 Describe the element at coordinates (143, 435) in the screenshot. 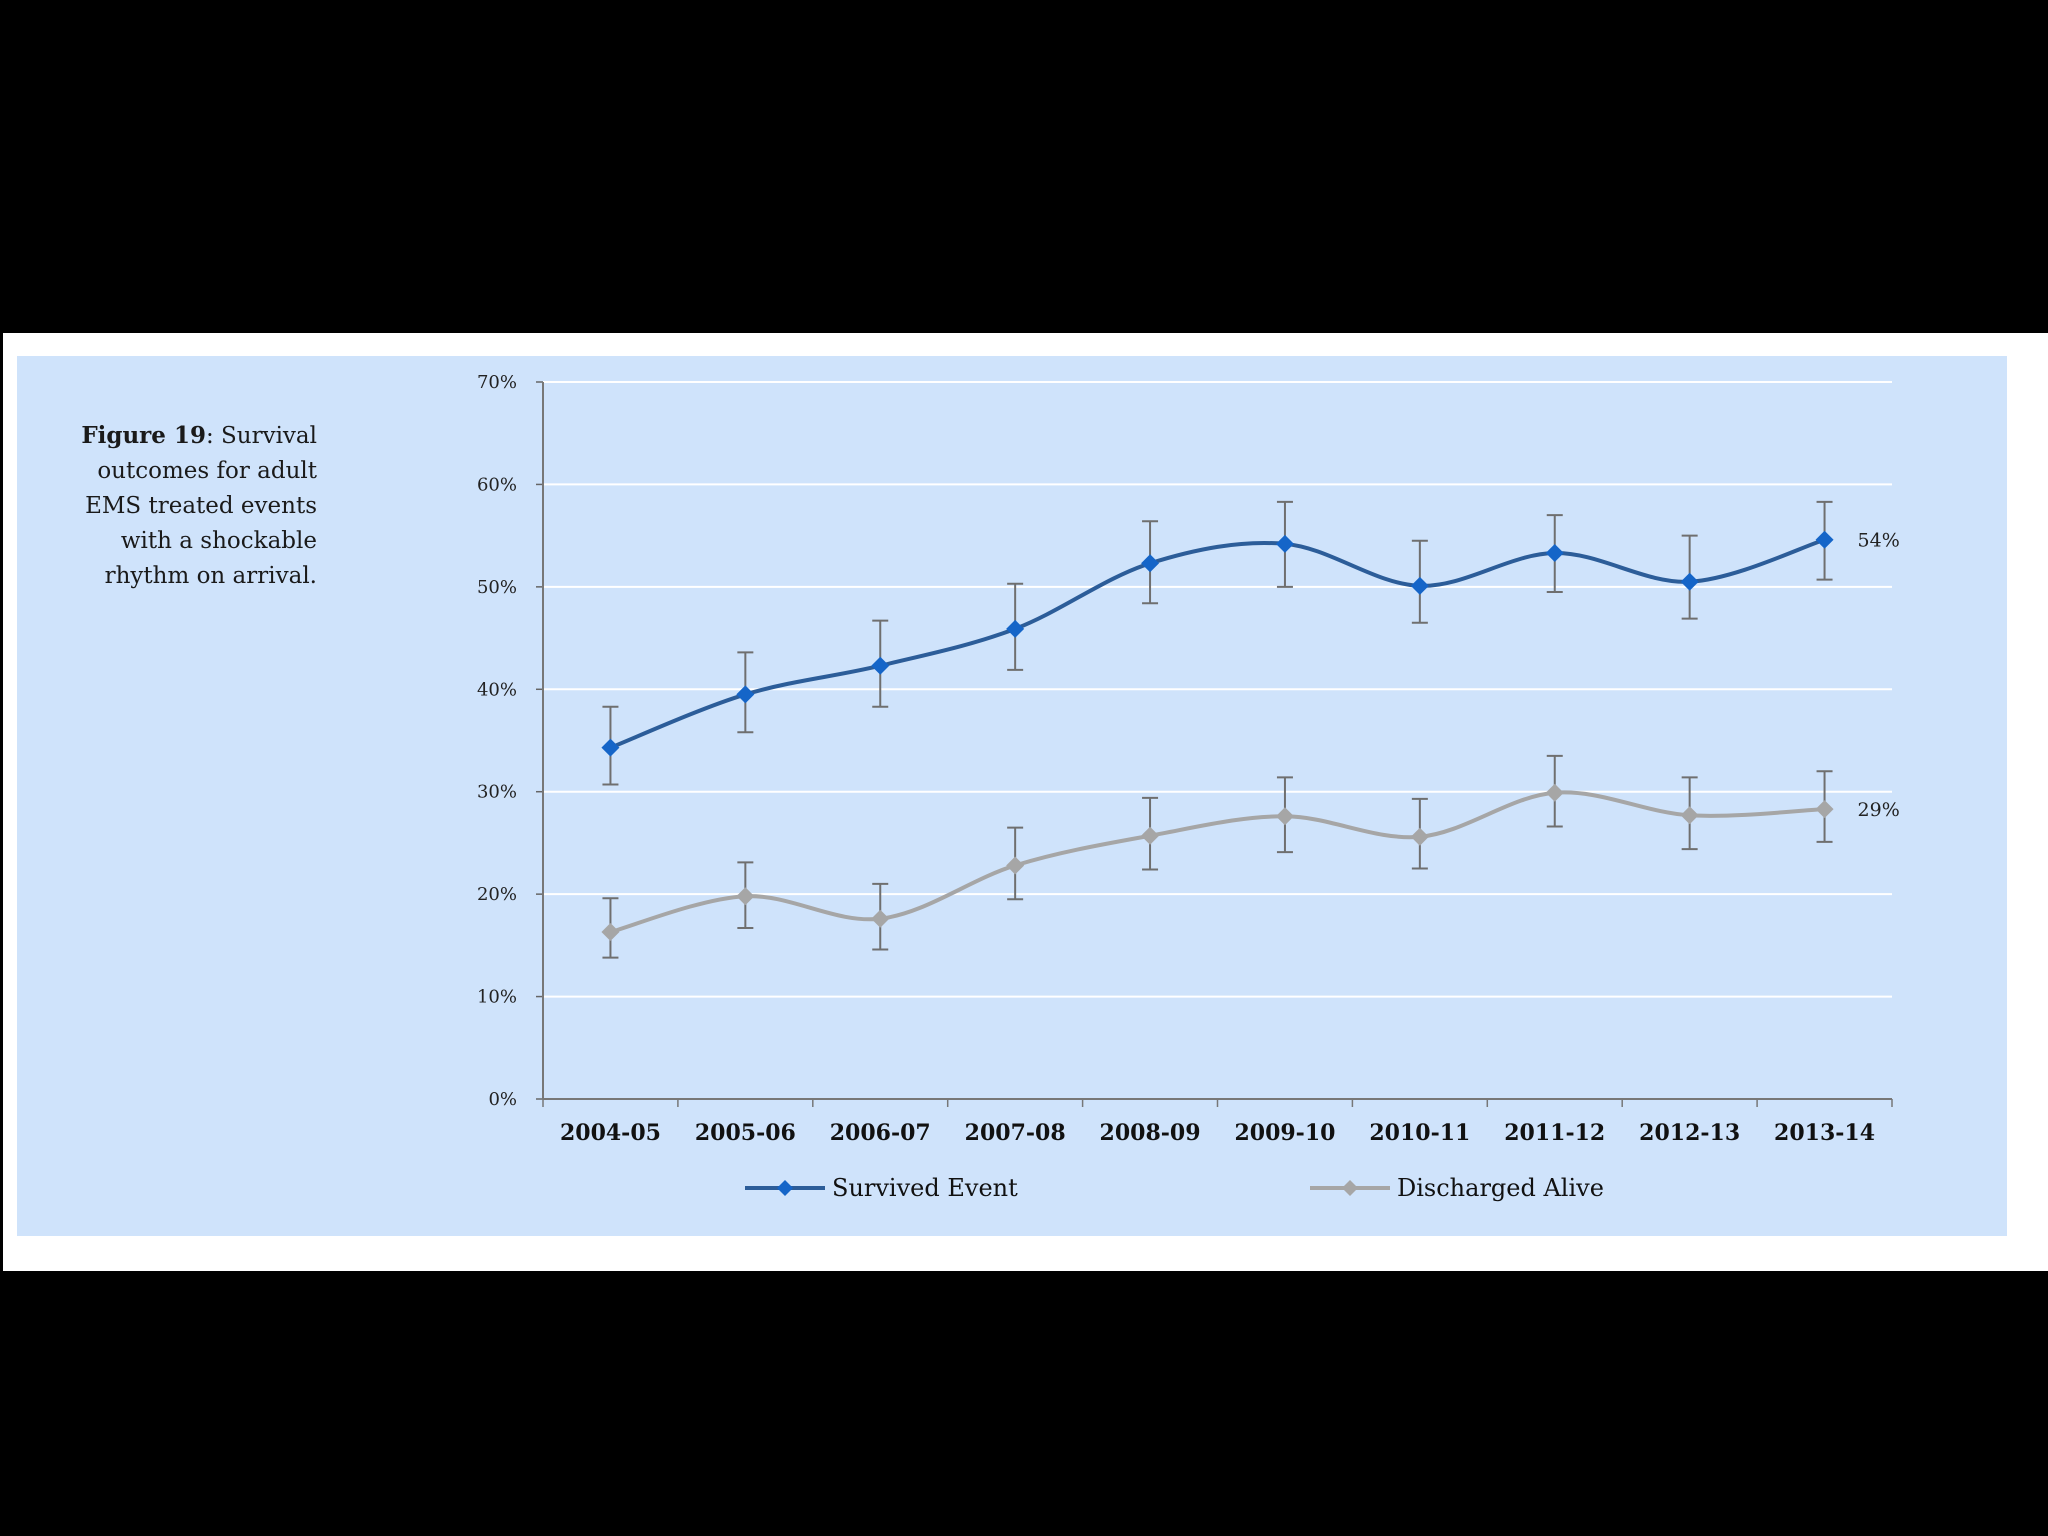

I see `figure-label: Figure 19` at that location.